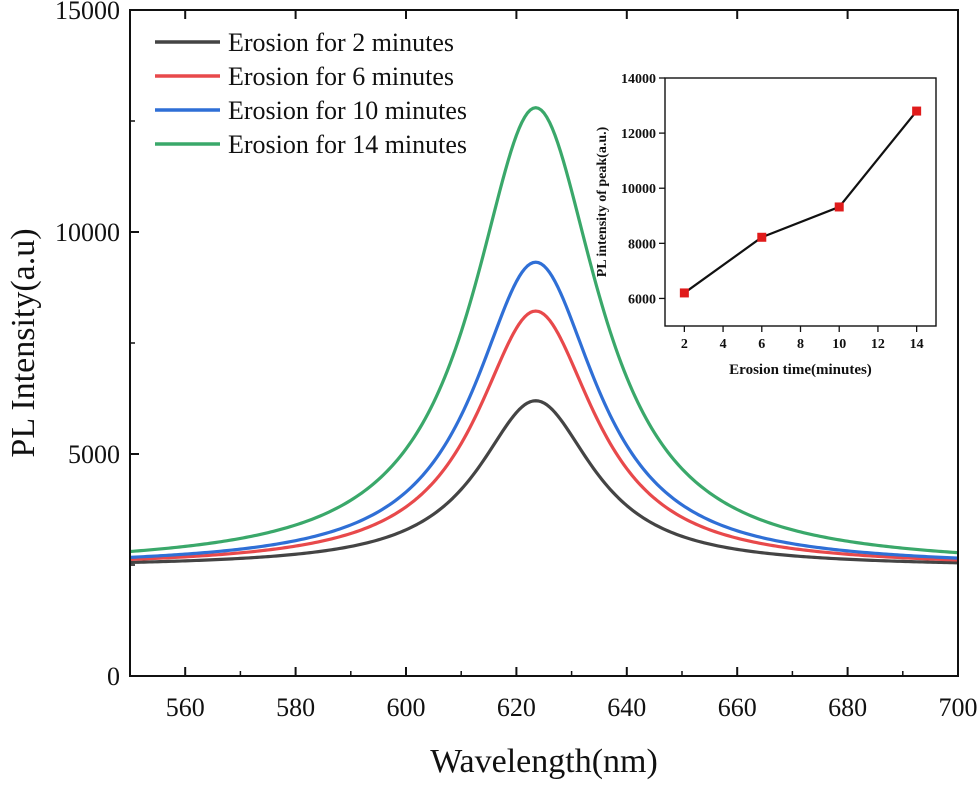  I want to click on legend-label-2: Erosion for 6 minutes, so click(341, 76).